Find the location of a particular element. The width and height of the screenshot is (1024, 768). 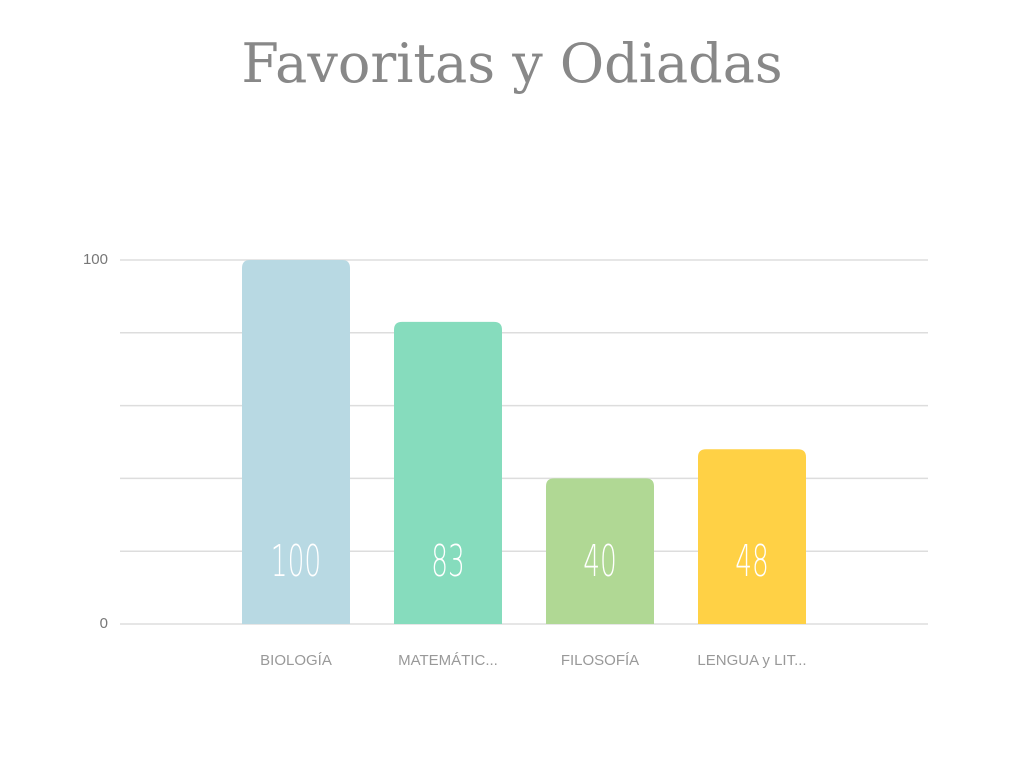

chart-title: Favoritas y Odiadas is located at coordinates (511, 63).